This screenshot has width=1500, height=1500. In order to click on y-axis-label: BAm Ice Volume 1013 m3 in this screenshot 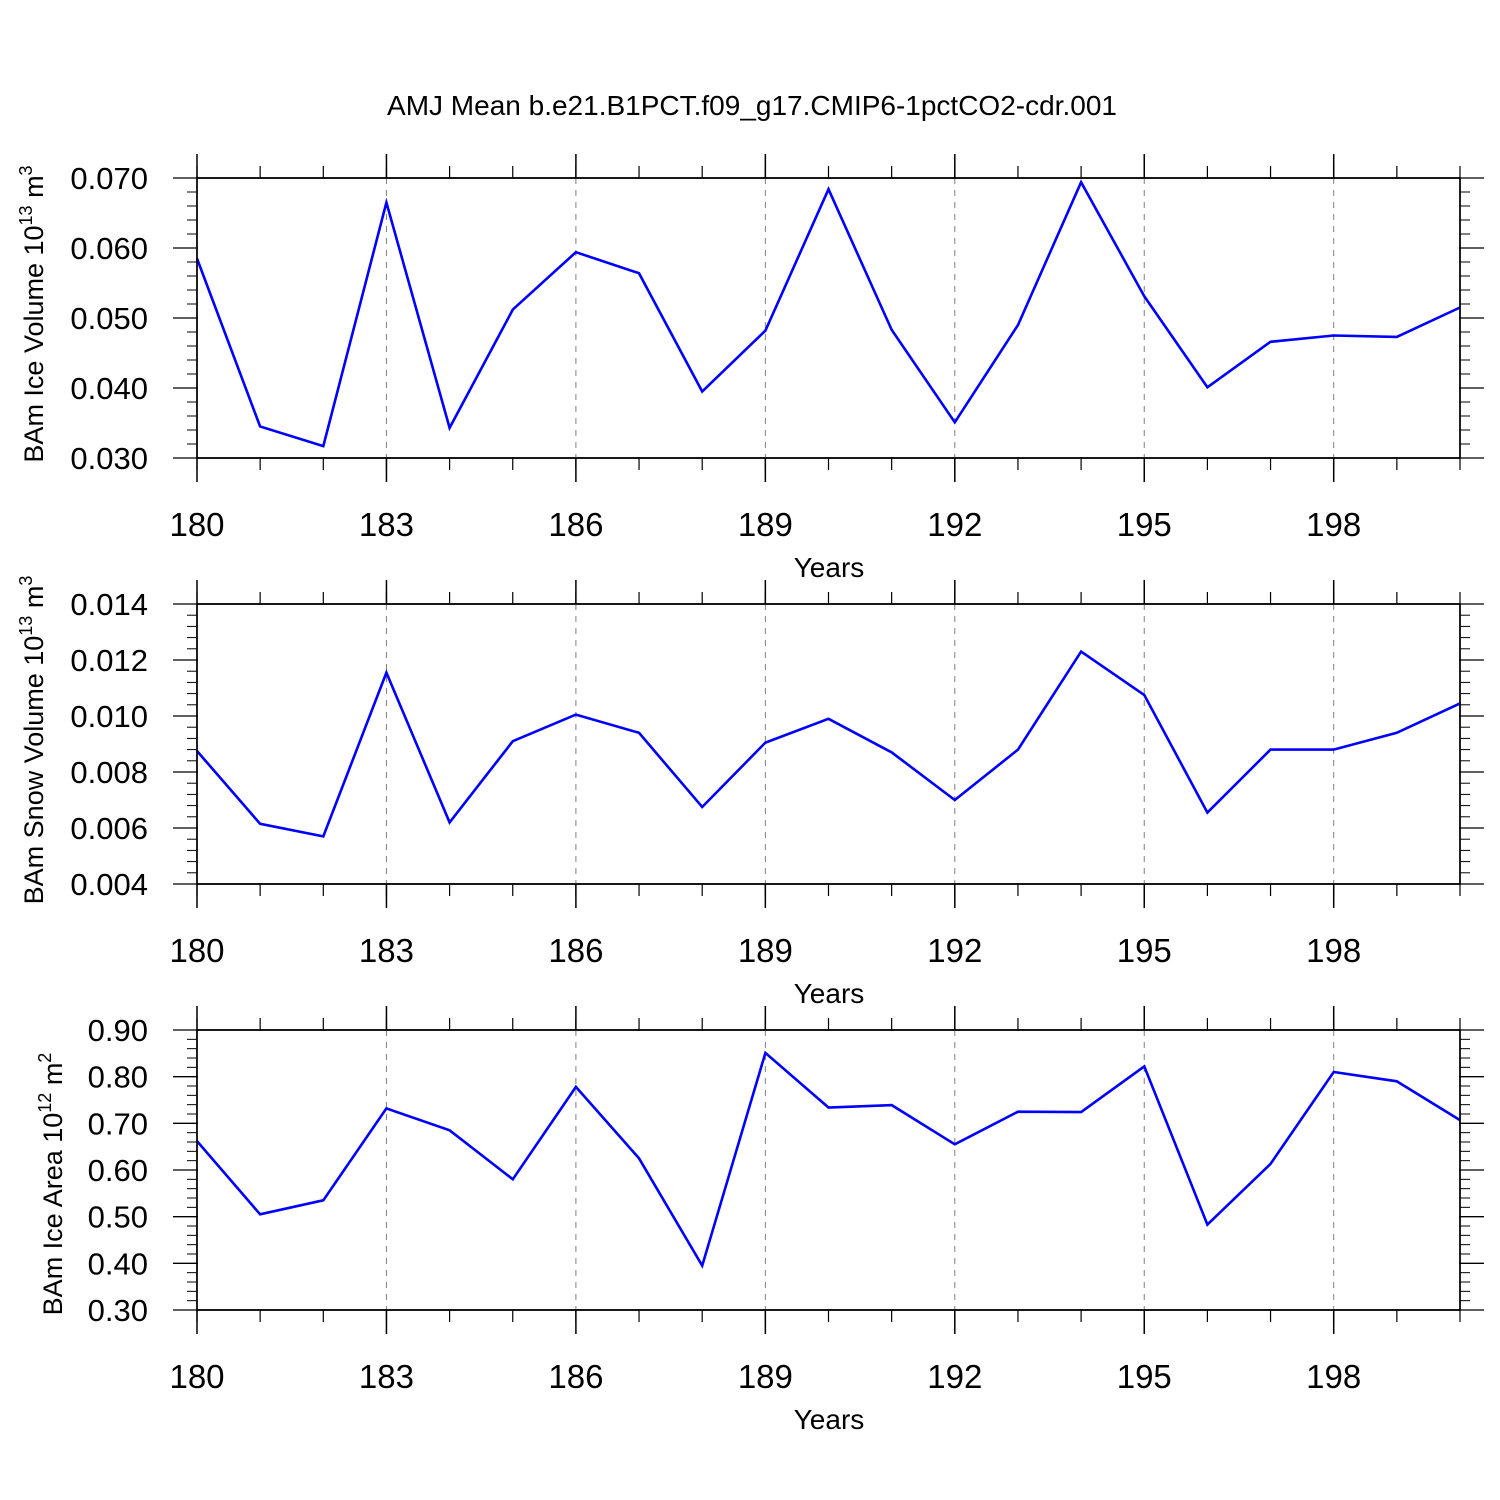, I will do `click(32, 313)`.